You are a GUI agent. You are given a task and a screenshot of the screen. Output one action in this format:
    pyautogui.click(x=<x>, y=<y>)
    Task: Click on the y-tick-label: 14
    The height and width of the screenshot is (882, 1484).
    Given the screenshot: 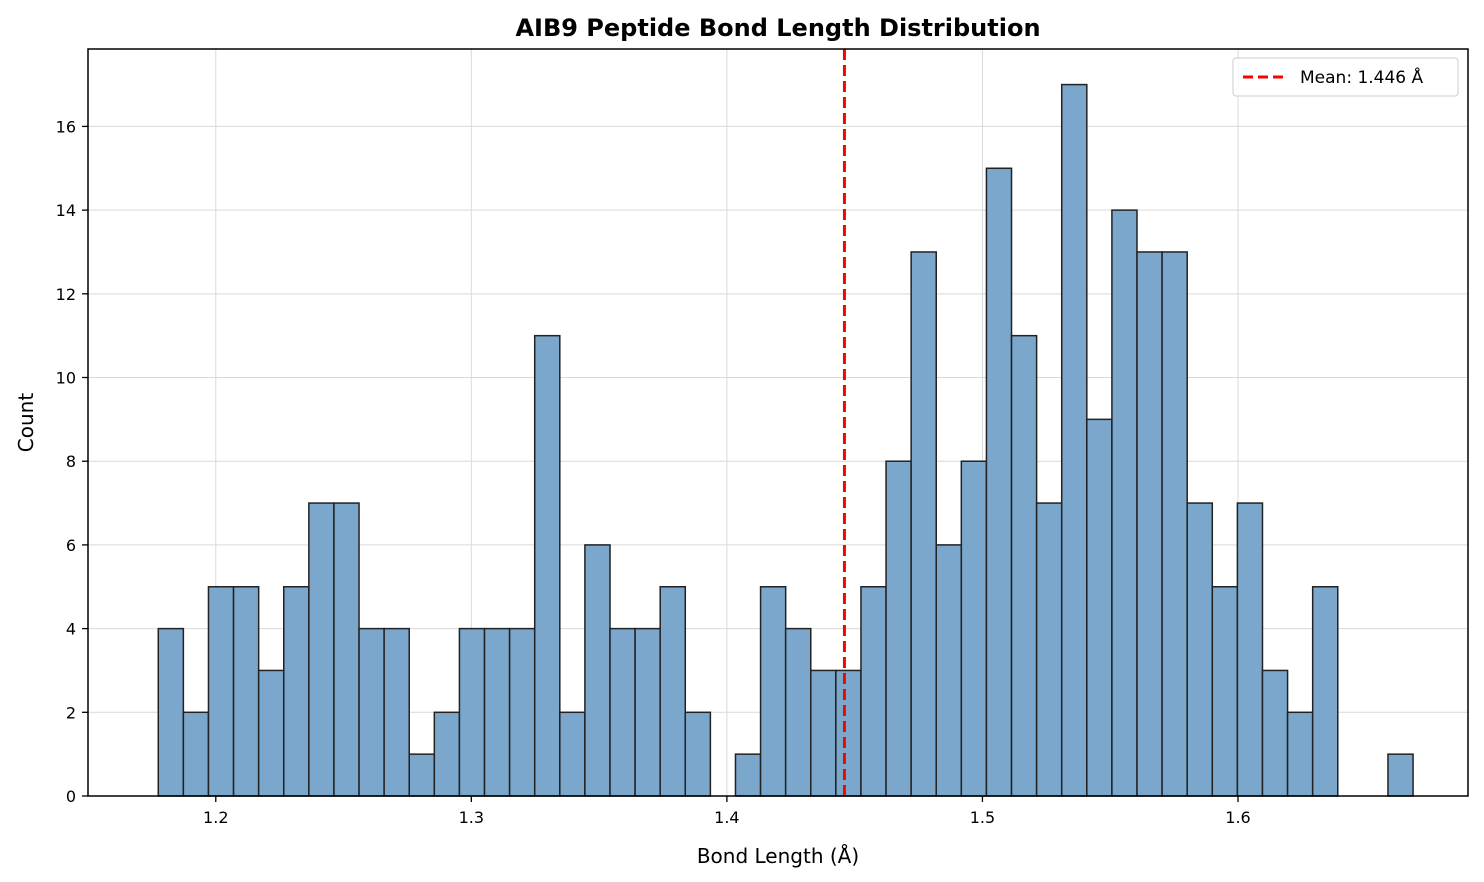 What is the action you would take?
    pyautogui.click(x=66, y=210)
    